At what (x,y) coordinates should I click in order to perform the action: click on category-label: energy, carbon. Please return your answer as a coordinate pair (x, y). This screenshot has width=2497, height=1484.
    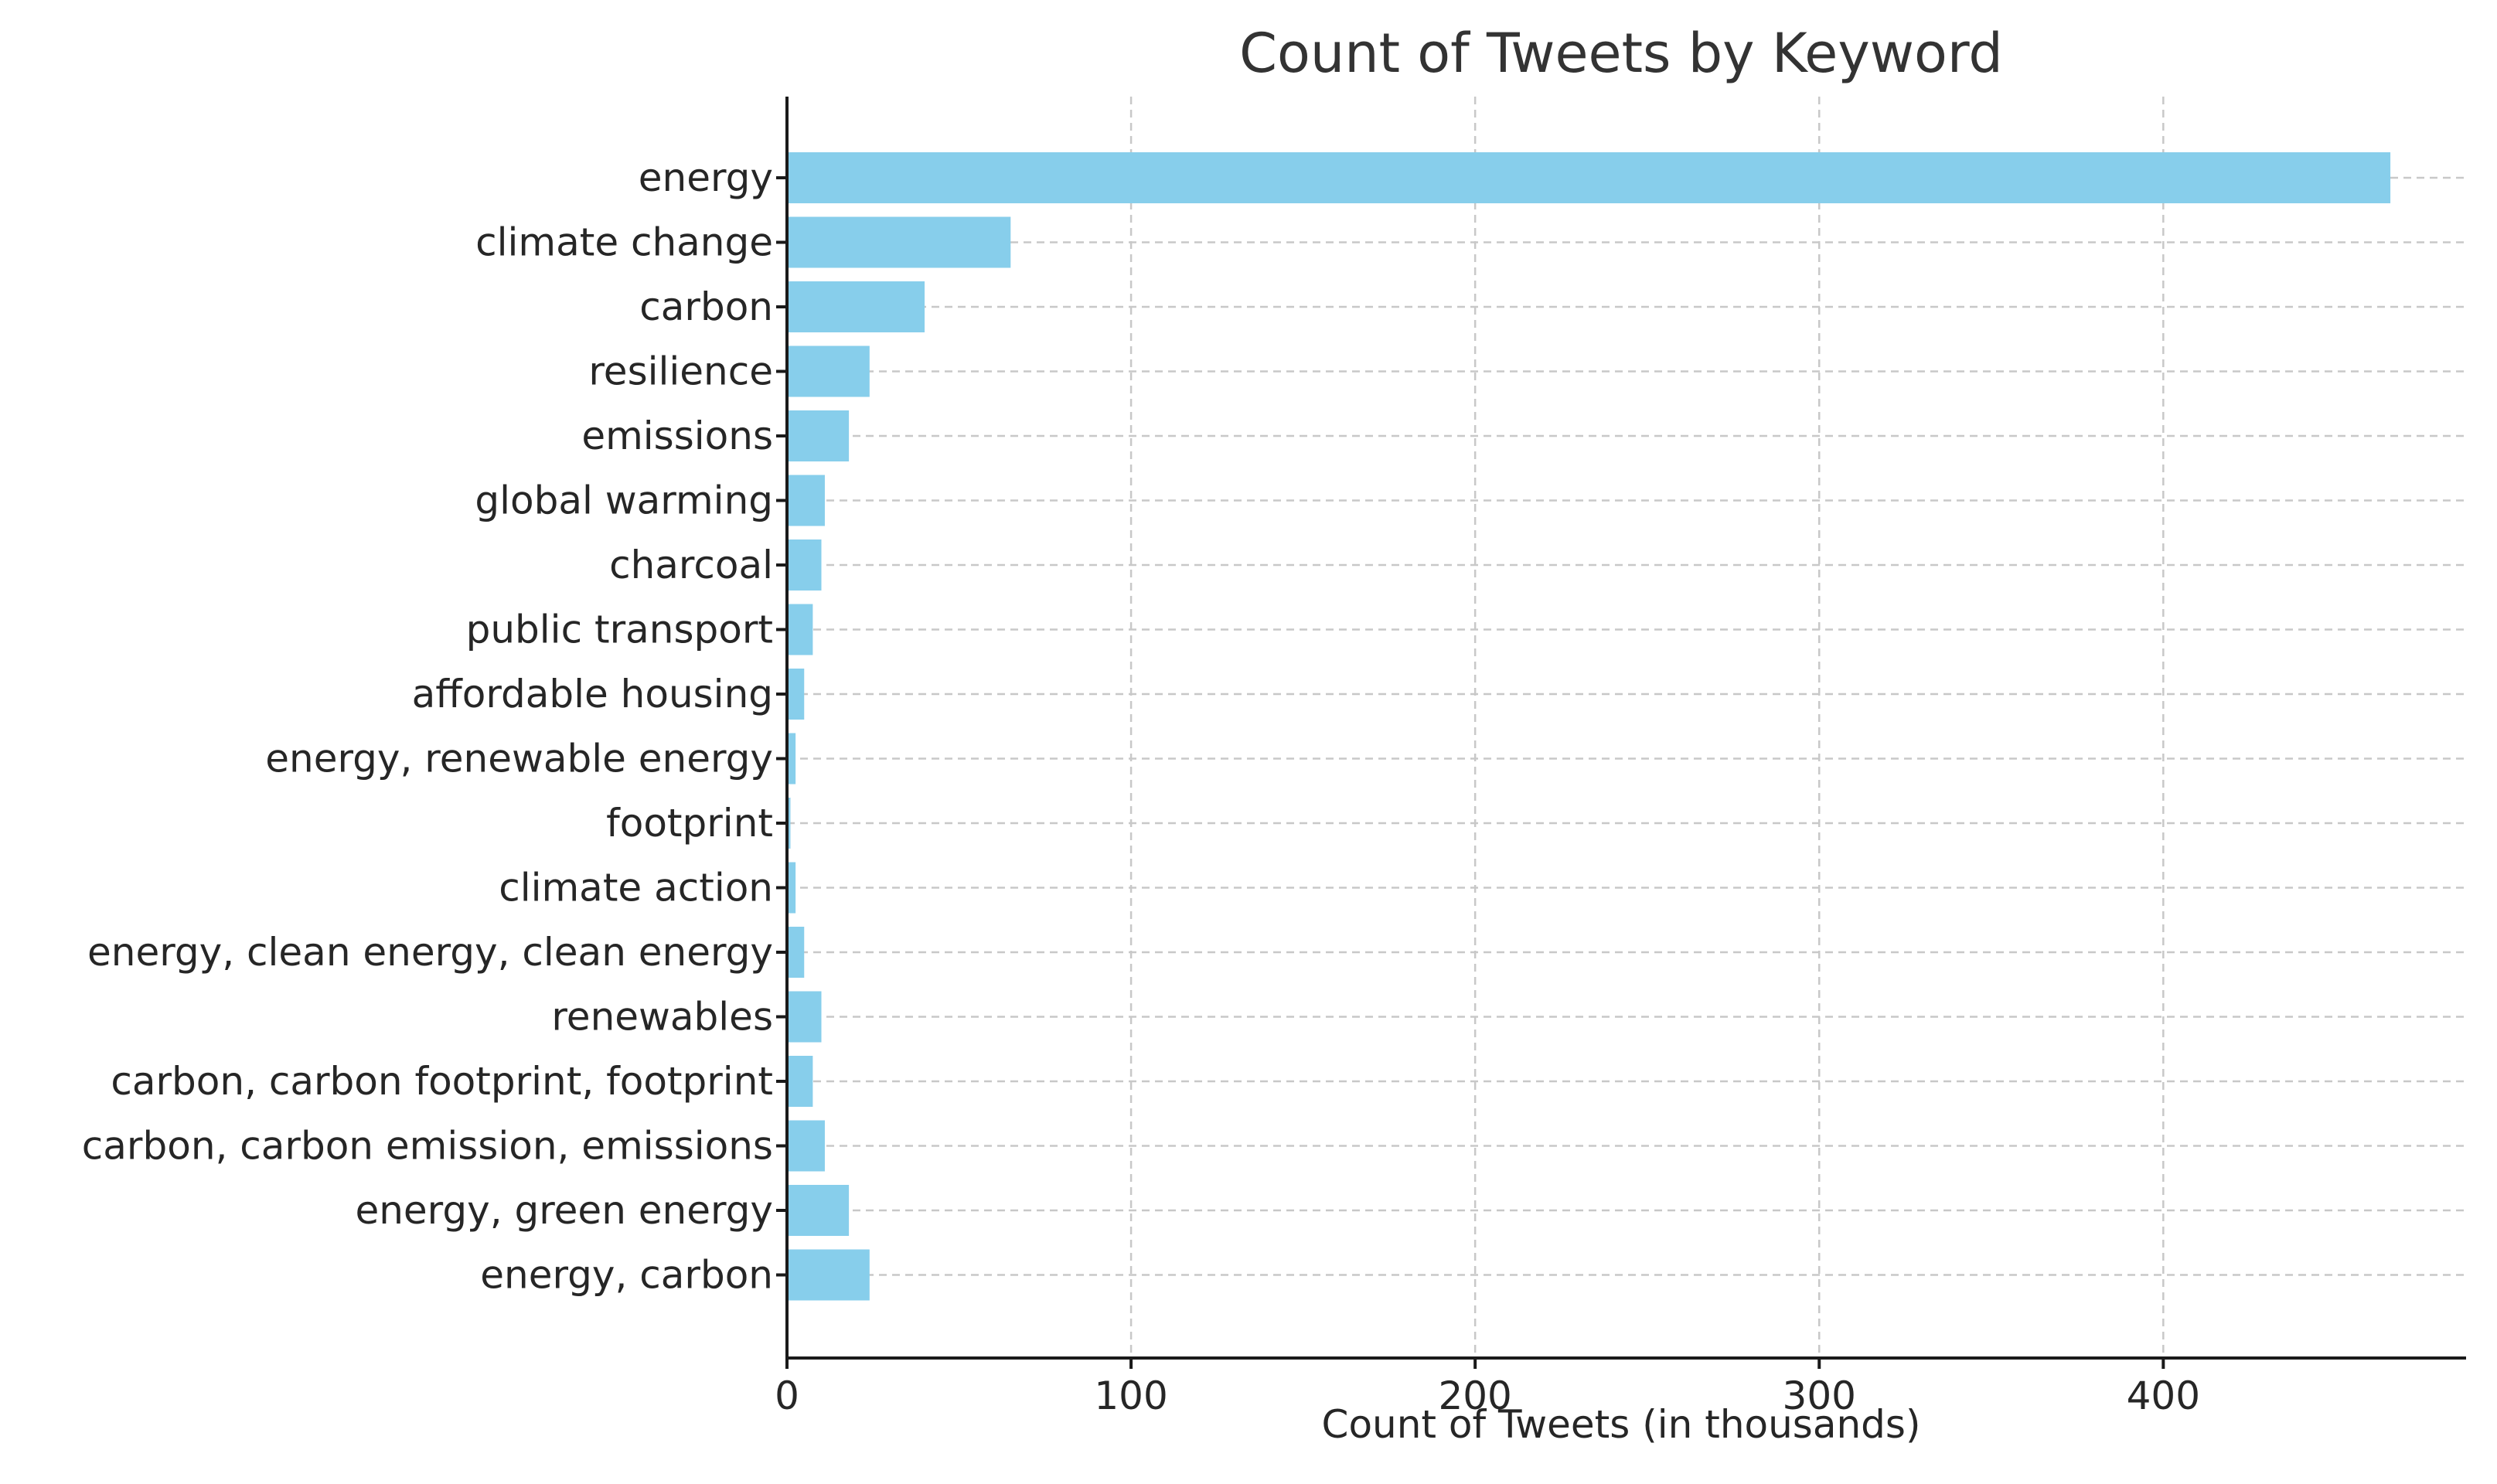
    Looking at the image, I should click on (626, 1275).